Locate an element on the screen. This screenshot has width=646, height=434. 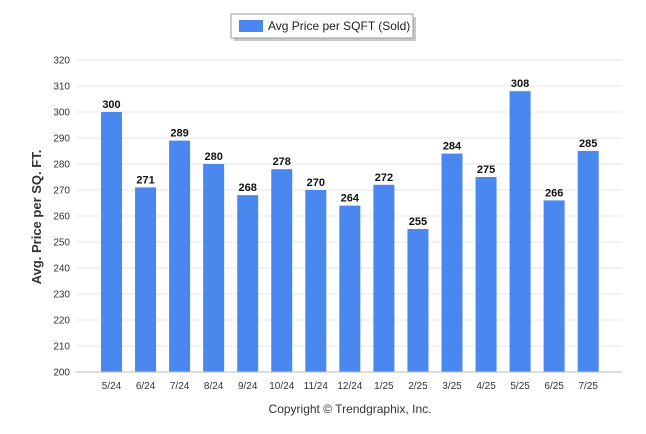
y-tick-label: 310 is located at coordinates (61, 87).